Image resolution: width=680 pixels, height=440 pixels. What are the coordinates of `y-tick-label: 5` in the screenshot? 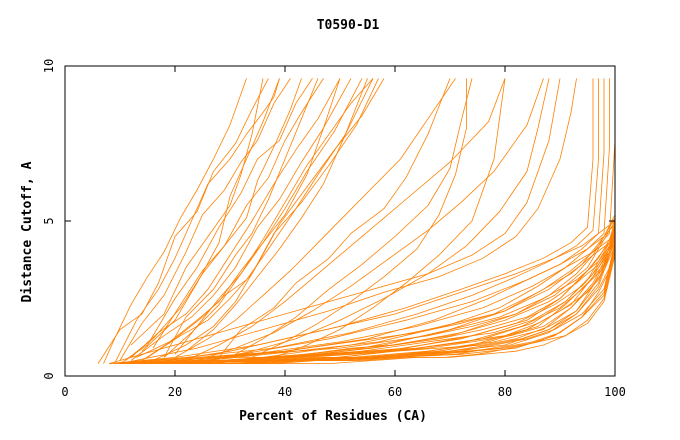 It's located at (49, 220).